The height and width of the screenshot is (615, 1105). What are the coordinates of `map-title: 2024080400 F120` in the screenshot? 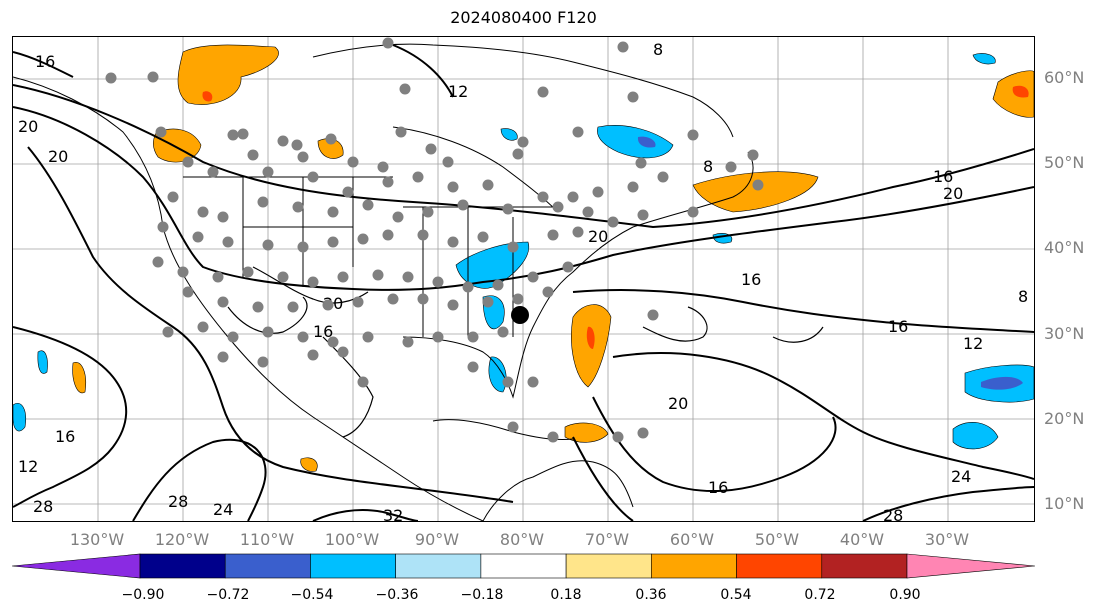 It's located at (523, 17).